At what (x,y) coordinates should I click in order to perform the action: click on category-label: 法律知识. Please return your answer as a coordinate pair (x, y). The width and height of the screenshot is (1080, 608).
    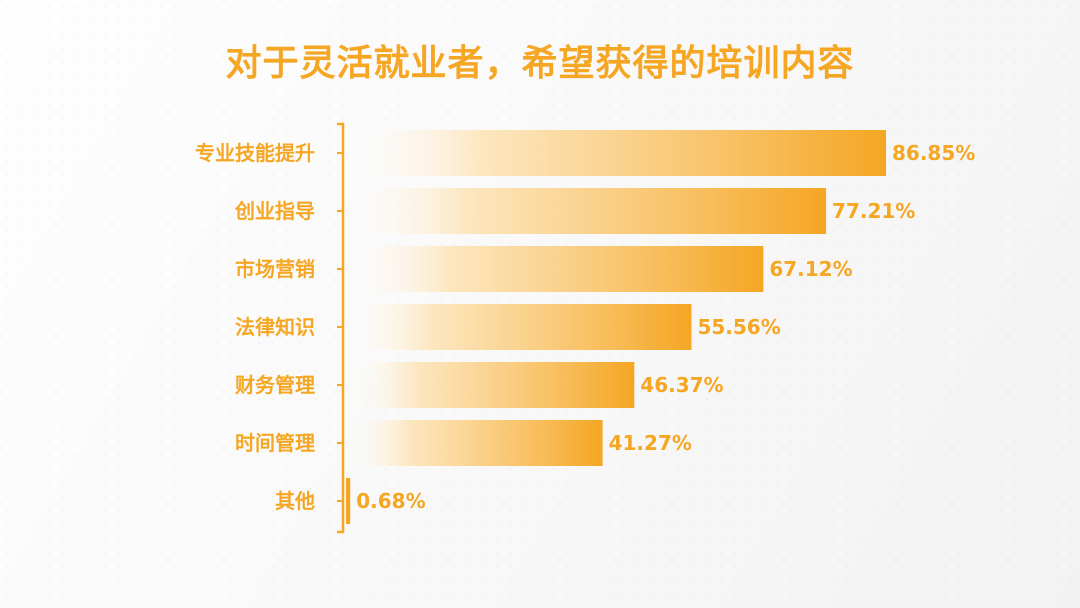
    Looking at the image, I should click on (275, 327).